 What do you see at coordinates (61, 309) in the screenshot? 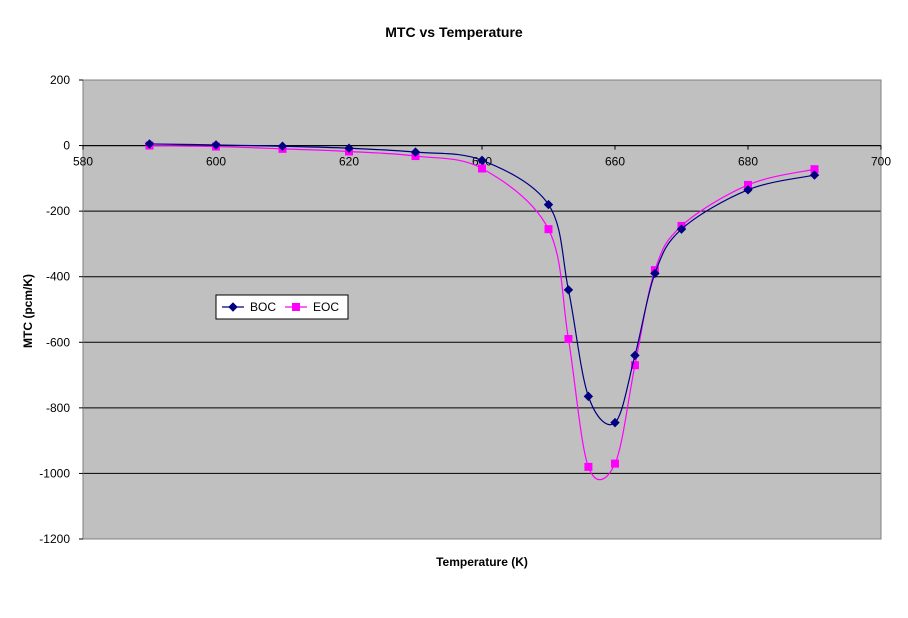
I see `y-axis: 200 0 -200 -400 -600 -800 -1000 -1200` at bounding box center [61, 309].